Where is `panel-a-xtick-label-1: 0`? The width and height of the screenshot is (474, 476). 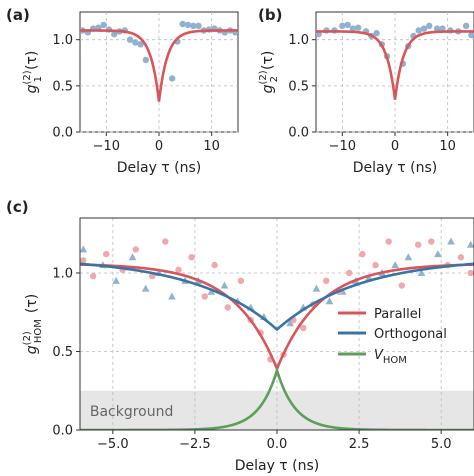
panel-a-xtick-label-1: 0 is located at coordinates (159, 146).